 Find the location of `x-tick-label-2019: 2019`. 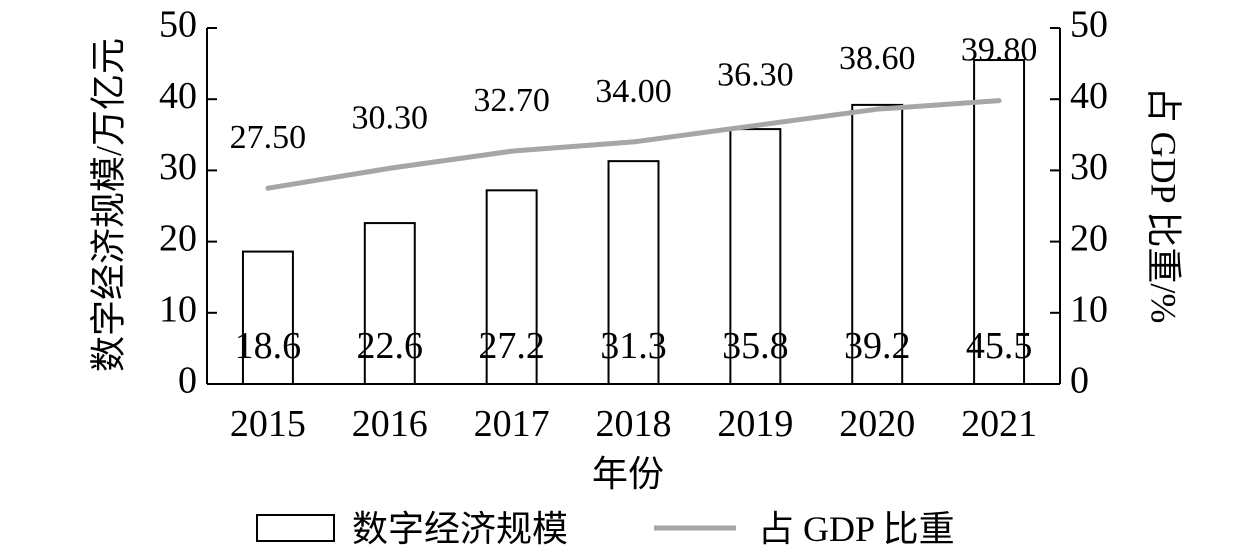

x-tick-label-2019: 2019 is located at coordinates (755, 424).